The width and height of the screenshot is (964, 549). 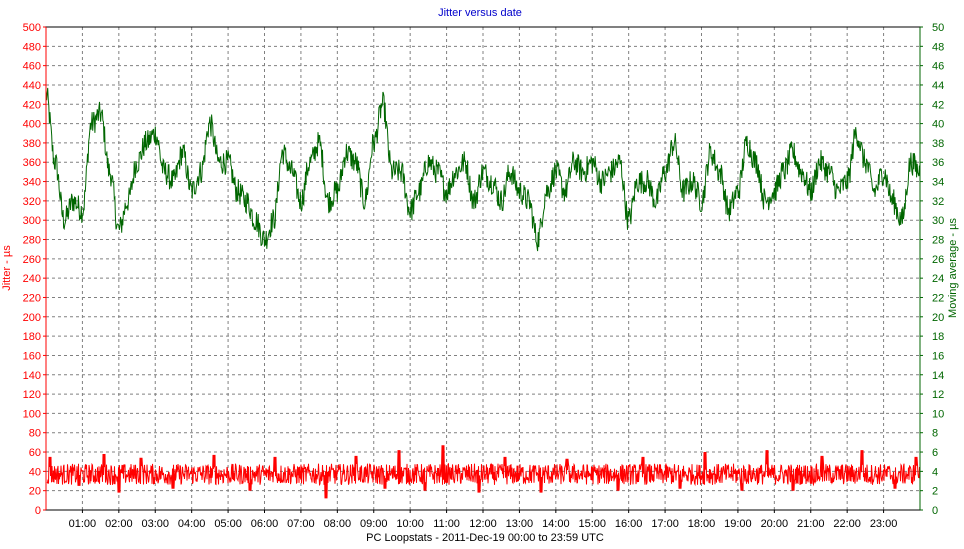 I want to click on x-tick-label: 01:00, so click(x=83, y=524).